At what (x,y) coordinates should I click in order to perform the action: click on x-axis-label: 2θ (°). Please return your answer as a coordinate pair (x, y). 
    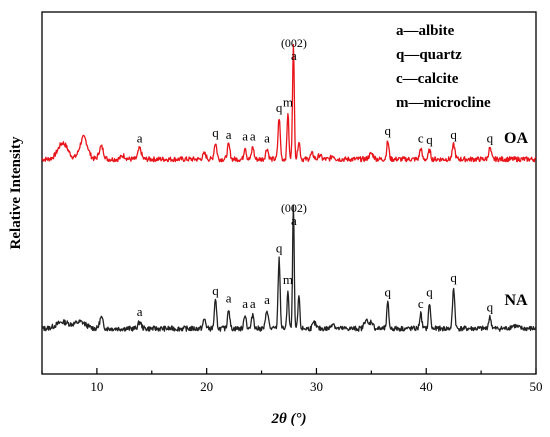
    Looking at the image, I should click on (288, 419).